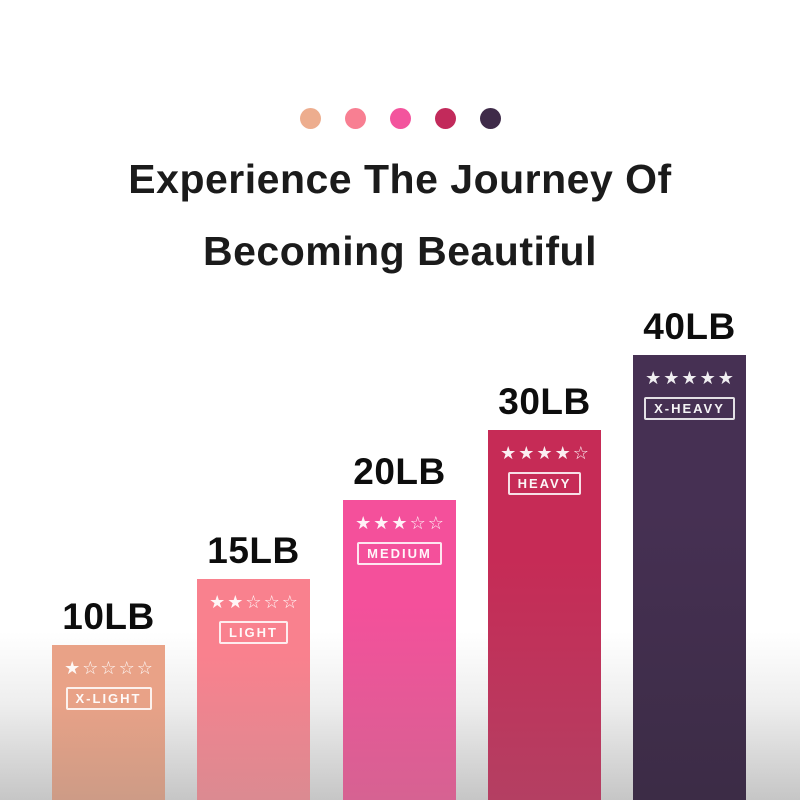  Describe the element at coordinates (544, 615) in the screenshot. I see `resistance-bar-heavy: ★★★★☆ HEAVY` at that location.